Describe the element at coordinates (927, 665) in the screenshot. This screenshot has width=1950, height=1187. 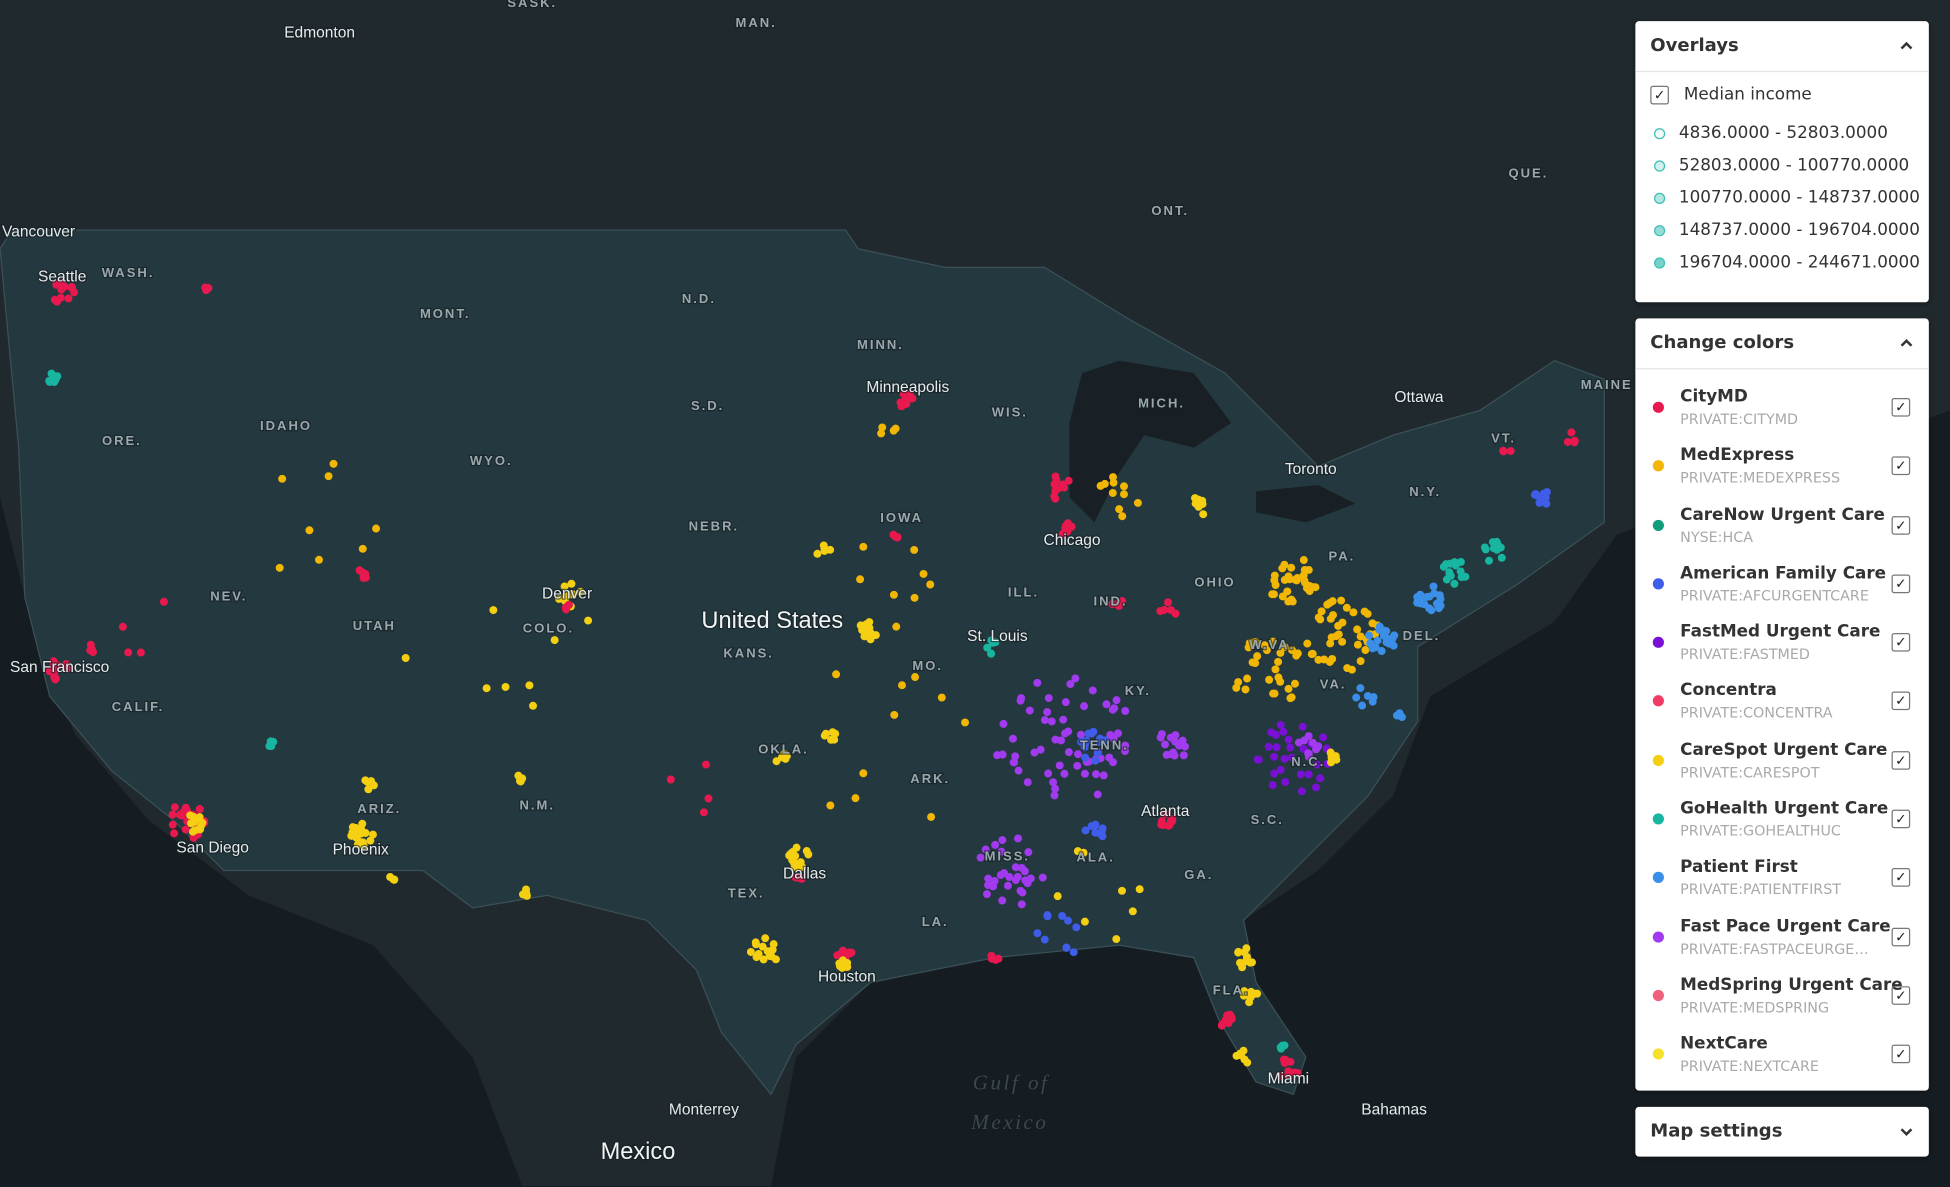
I see `map-label: MO.` at that location.